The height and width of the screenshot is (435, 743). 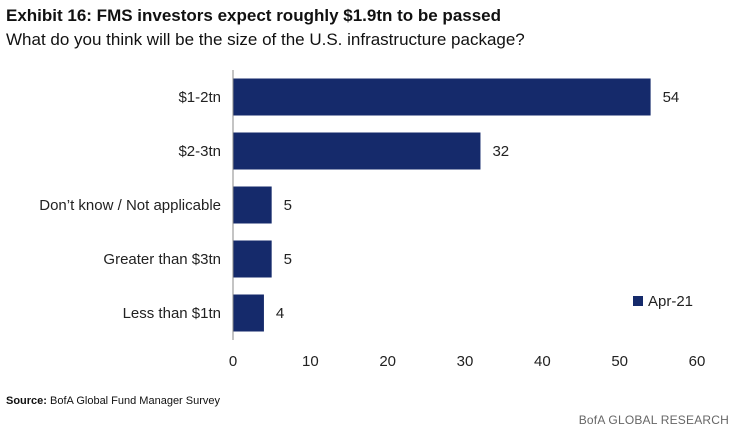 I want to click on x-tick-label: 10, so click(x=310, y=361).